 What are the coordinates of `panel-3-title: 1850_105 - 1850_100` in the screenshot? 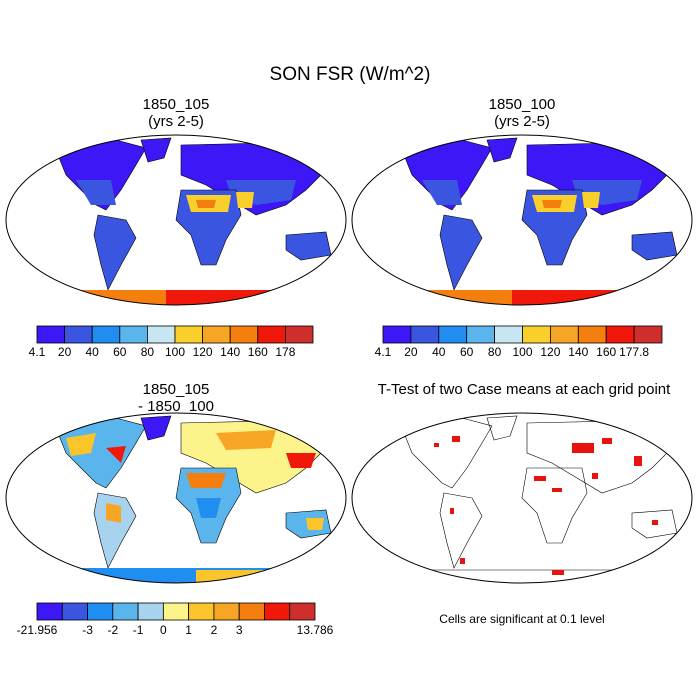 It's located at (176, 398).